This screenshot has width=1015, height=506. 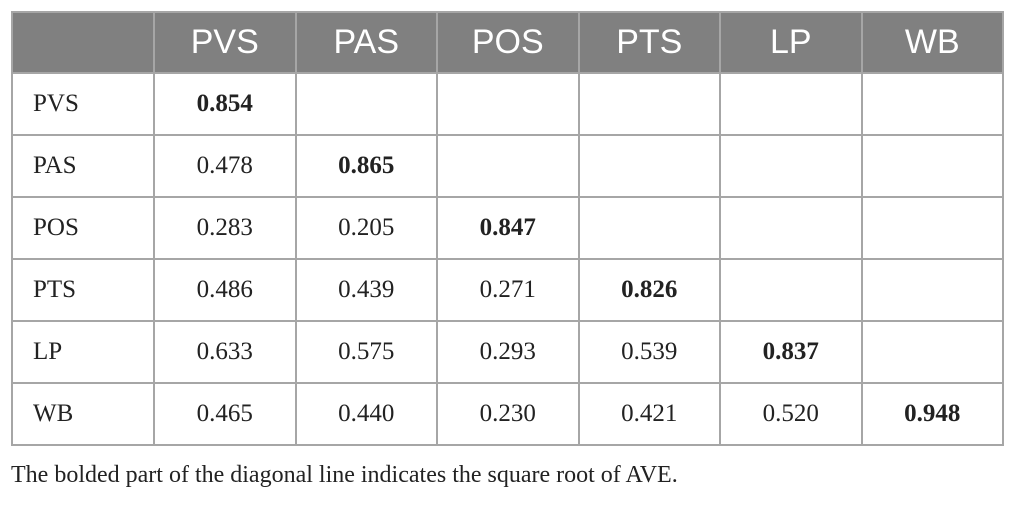 I want to click on table-cell: 0.230, so click(x=508, y=414).